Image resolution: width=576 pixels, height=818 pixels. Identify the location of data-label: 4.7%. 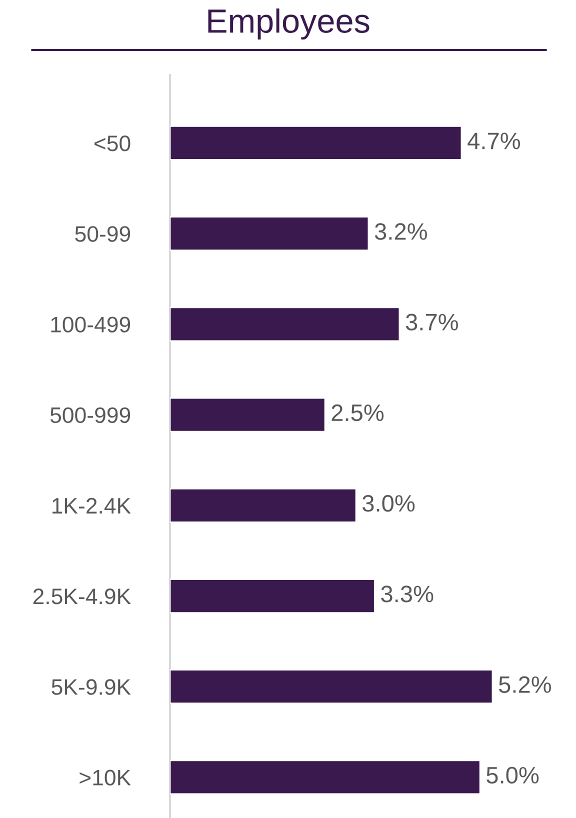
(494, 141).